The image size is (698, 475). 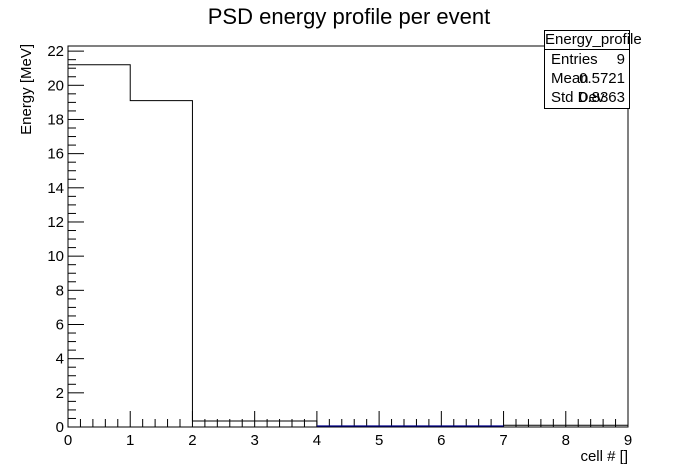 What do you see at coordinates (566, 440) in the screenshot?
I see `x-tick-label: 8` at bounding box center [566, 440].